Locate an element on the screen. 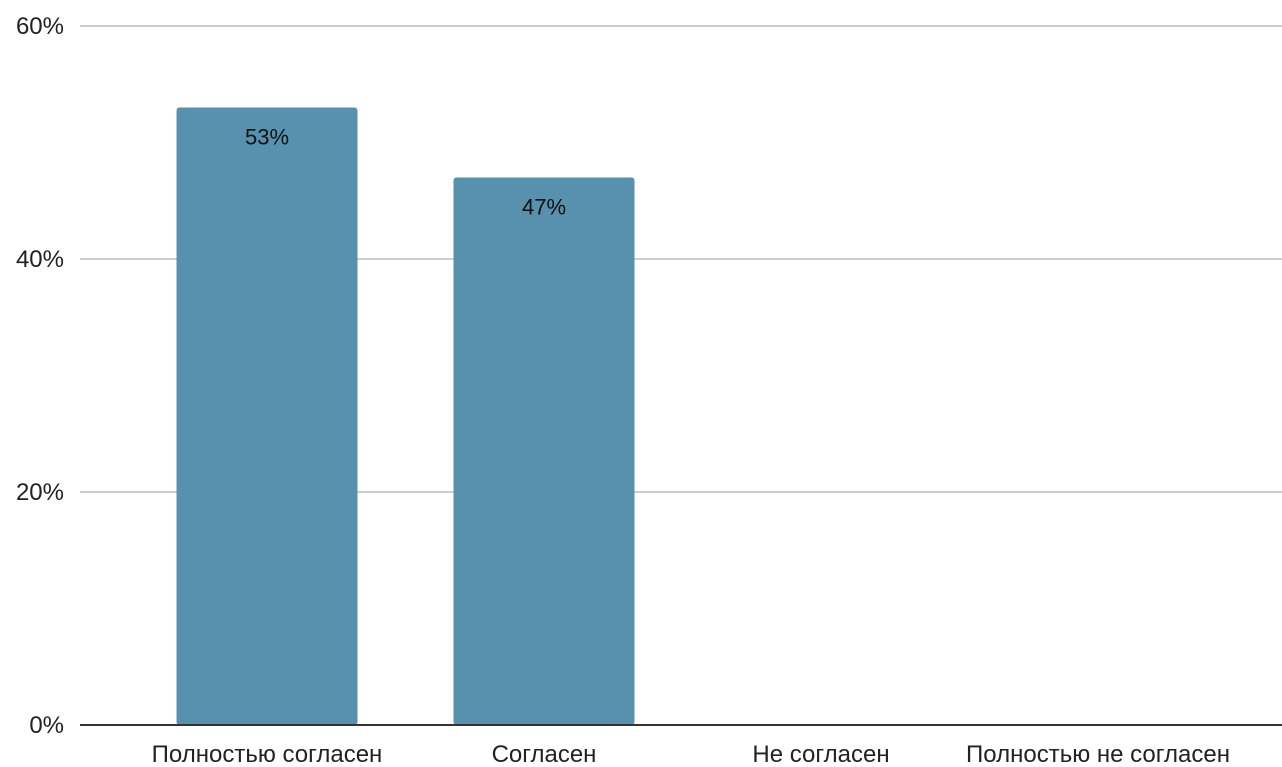 The image size is (1282, 767). x-category-label: Не согласен is located at coordinates (820, 754).